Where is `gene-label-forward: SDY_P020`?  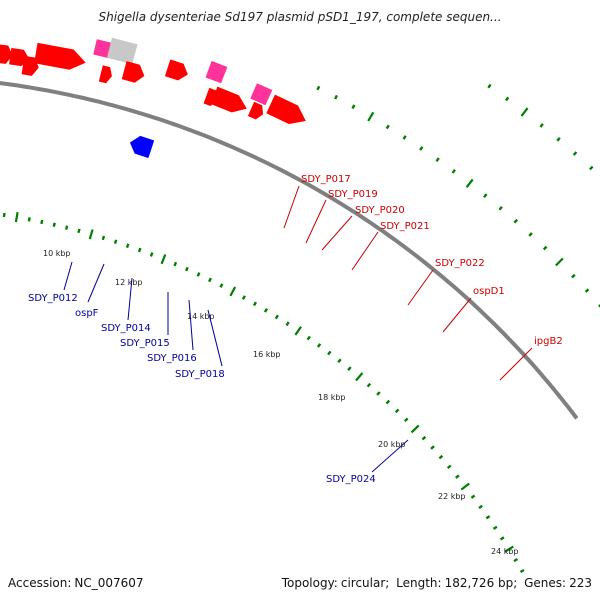 gene-label-forward: SDY_P020 is located at coordinates (380, 210).